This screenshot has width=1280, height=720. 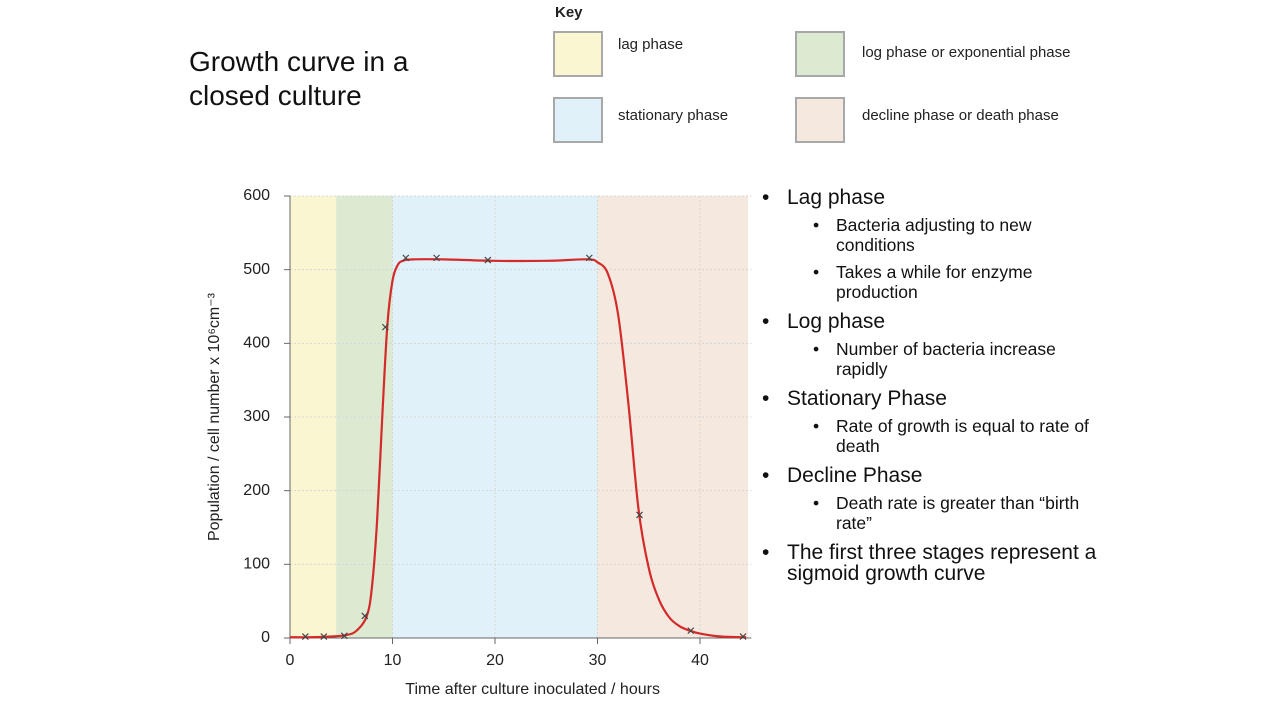 I want to click on y-tick-label: 0, so click(x=265, y=637).